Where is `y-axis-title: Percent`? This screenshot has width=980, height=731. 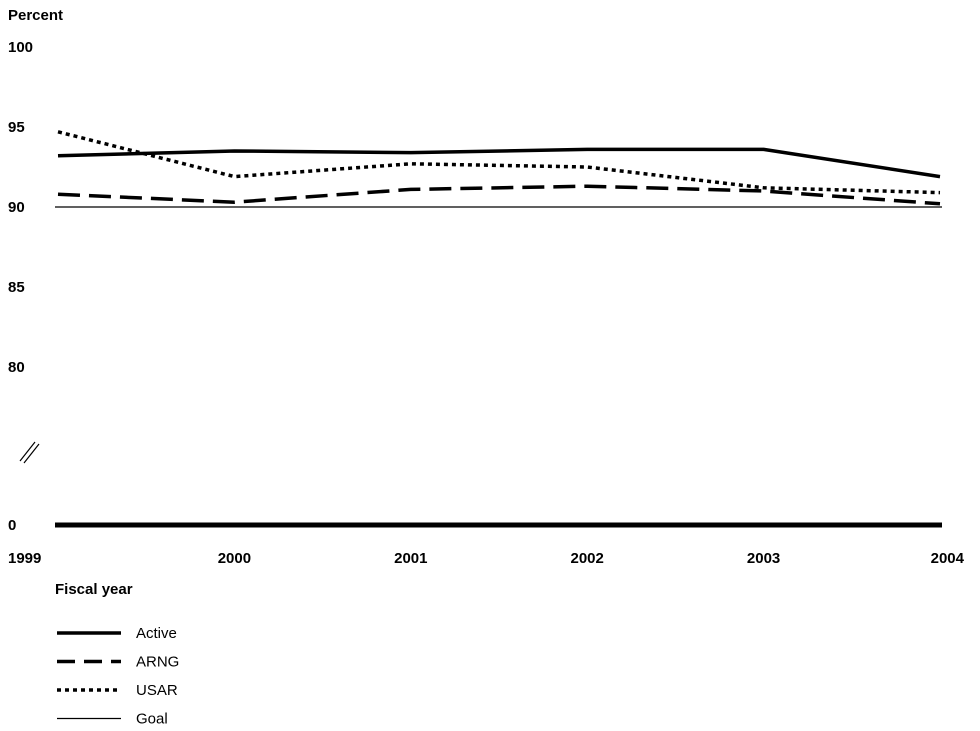
y-axis-title: Percent is located at coordinates (35, 15).